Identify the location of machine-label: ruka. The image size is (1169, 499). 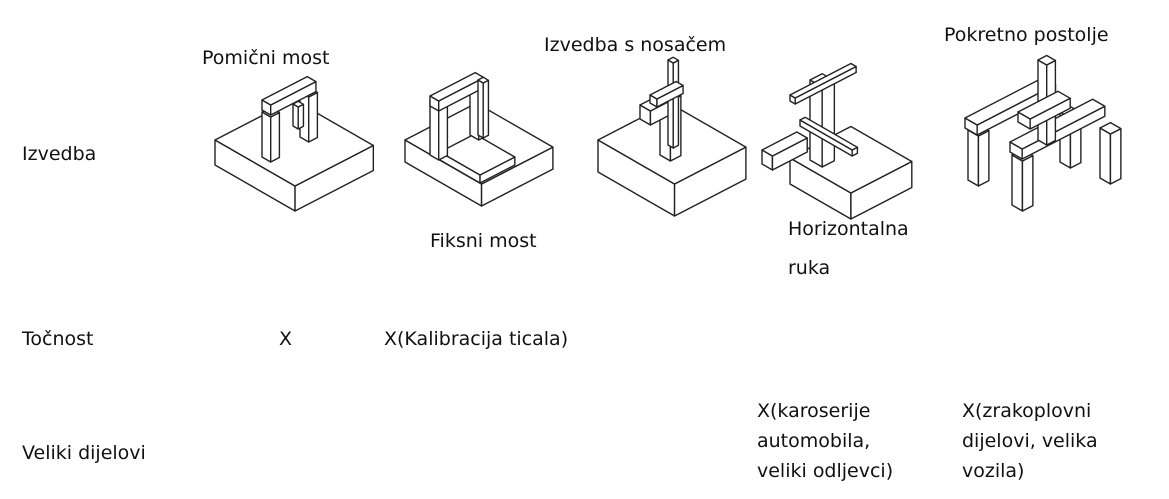
(809, 268).